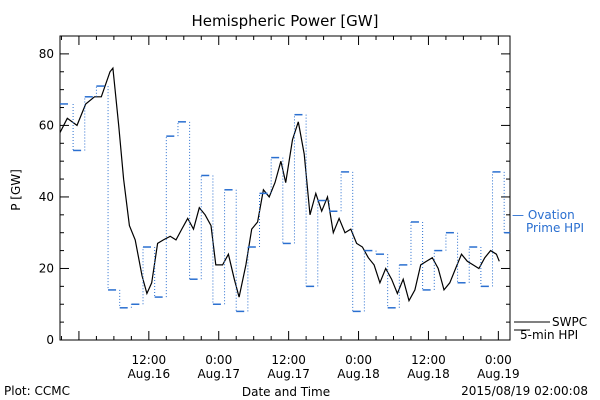  What do you see at coordinates (498, 374) in the screenshot?
I see `x-tick-label-date: Aug.19` at bounding box center [498, 374].